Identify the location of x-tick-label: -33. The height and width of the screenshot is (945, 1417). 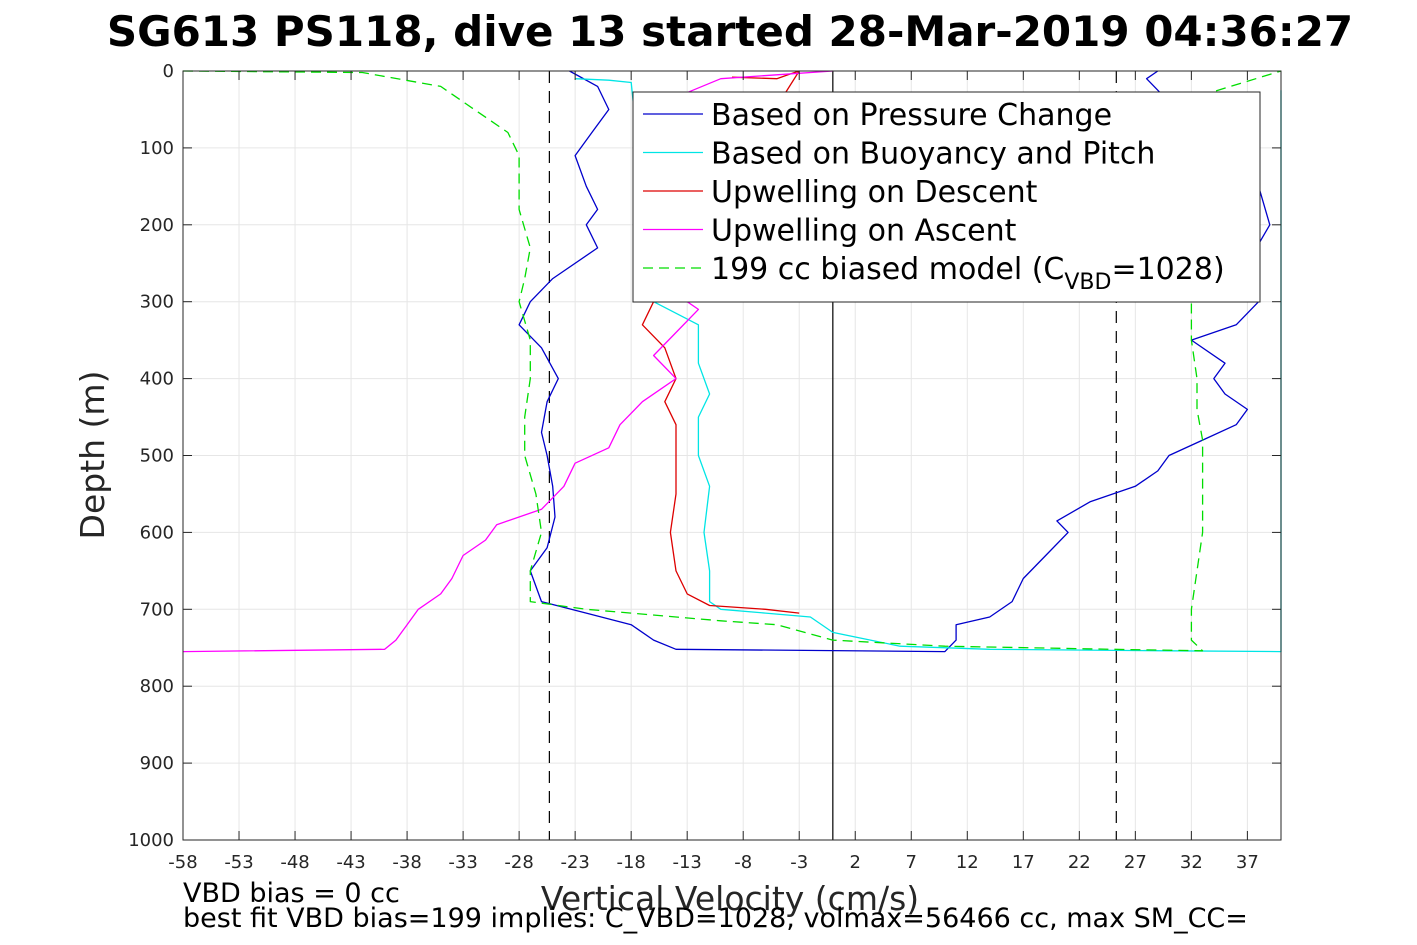
(462, 862).